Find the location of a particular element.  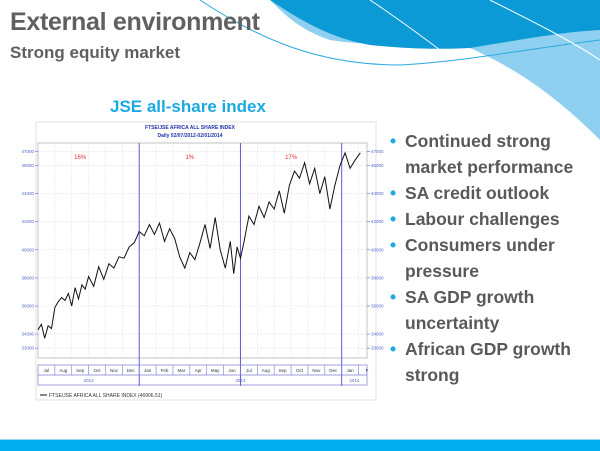

y-tick-label-right: 33000 is located at coordinates (377, 348).